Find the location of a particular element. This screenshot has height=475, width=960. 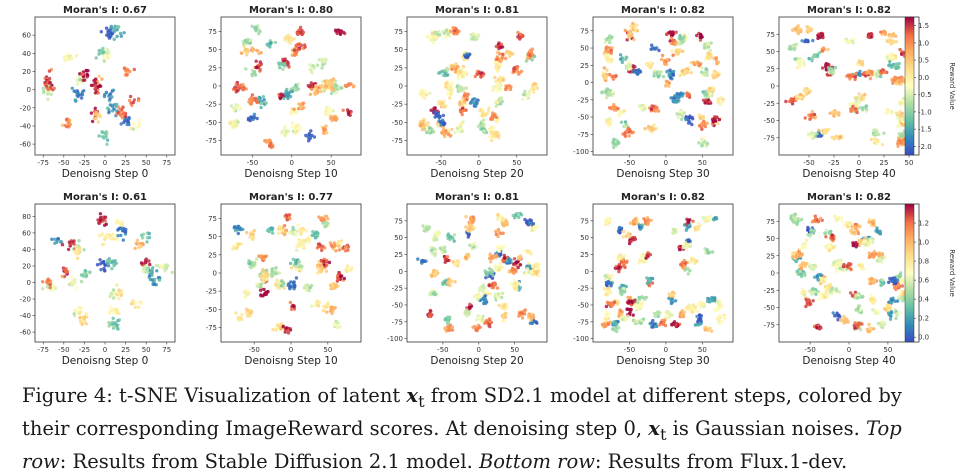

x-tick-label: 25 is located at coordinates (125, 350).